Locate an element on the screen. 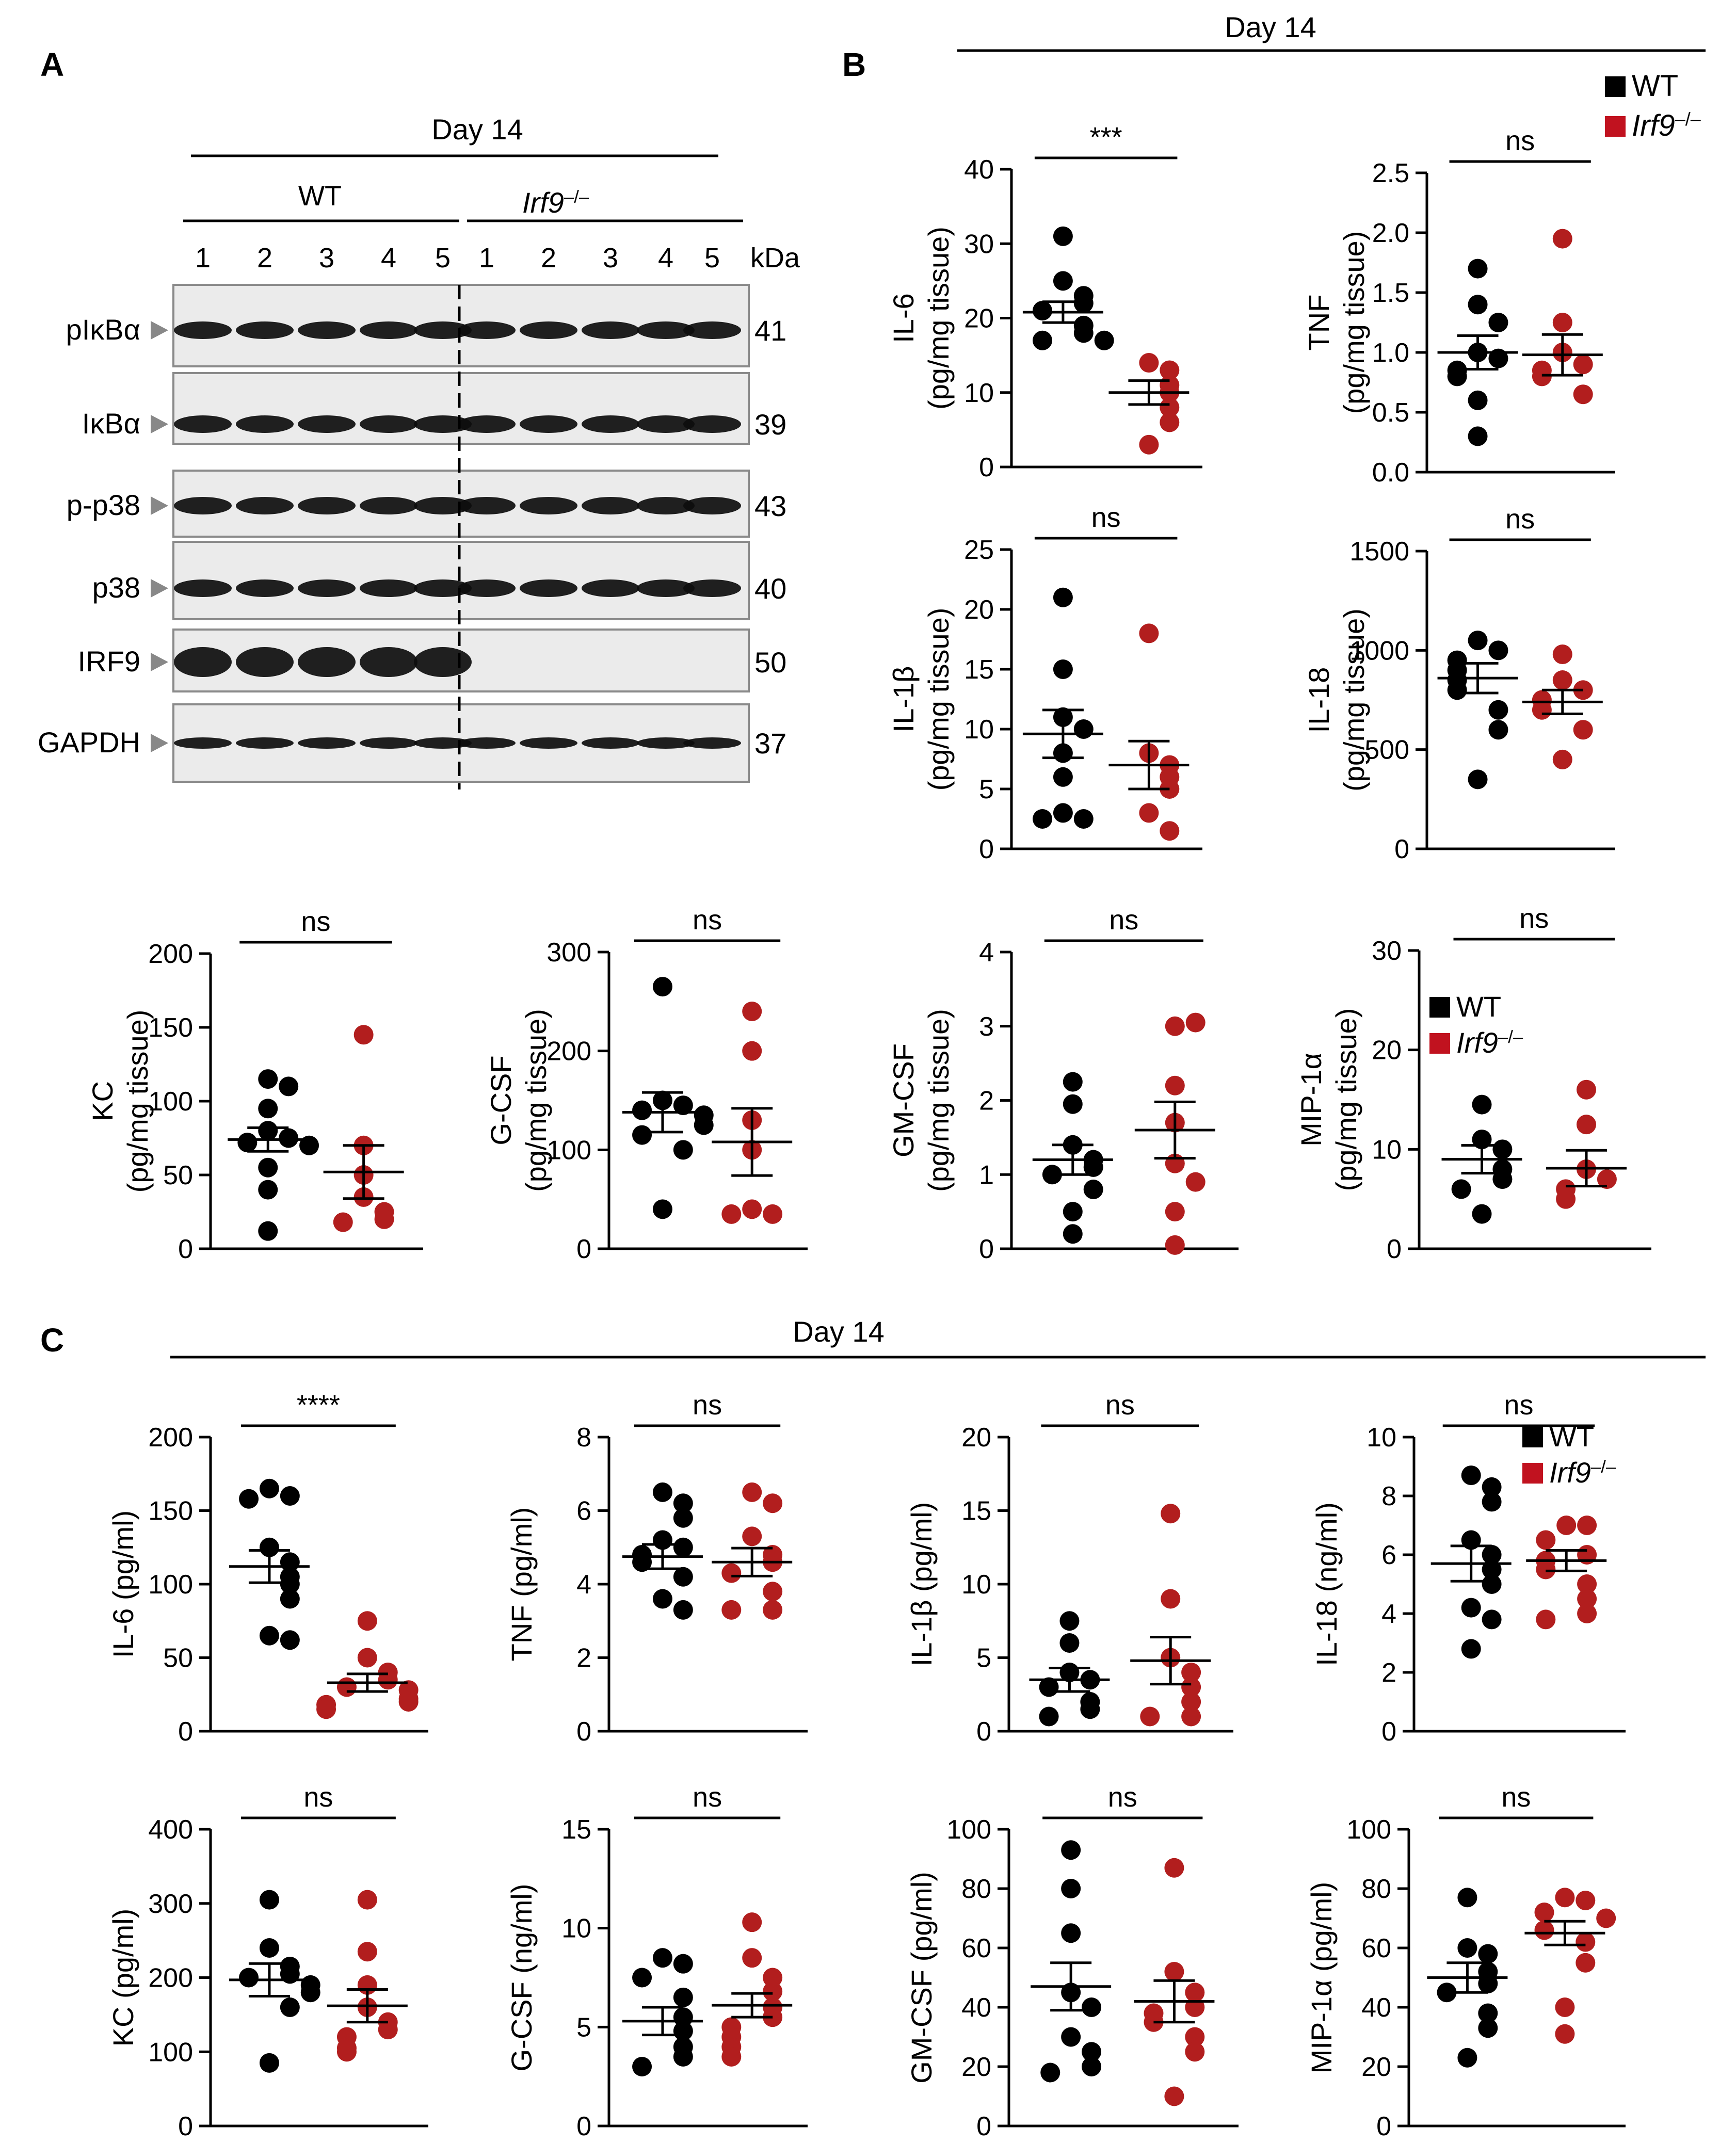 The height and width of the screenshot is (2143, 1736). blot-wt-label: WT is located at coordinates (320, 196).